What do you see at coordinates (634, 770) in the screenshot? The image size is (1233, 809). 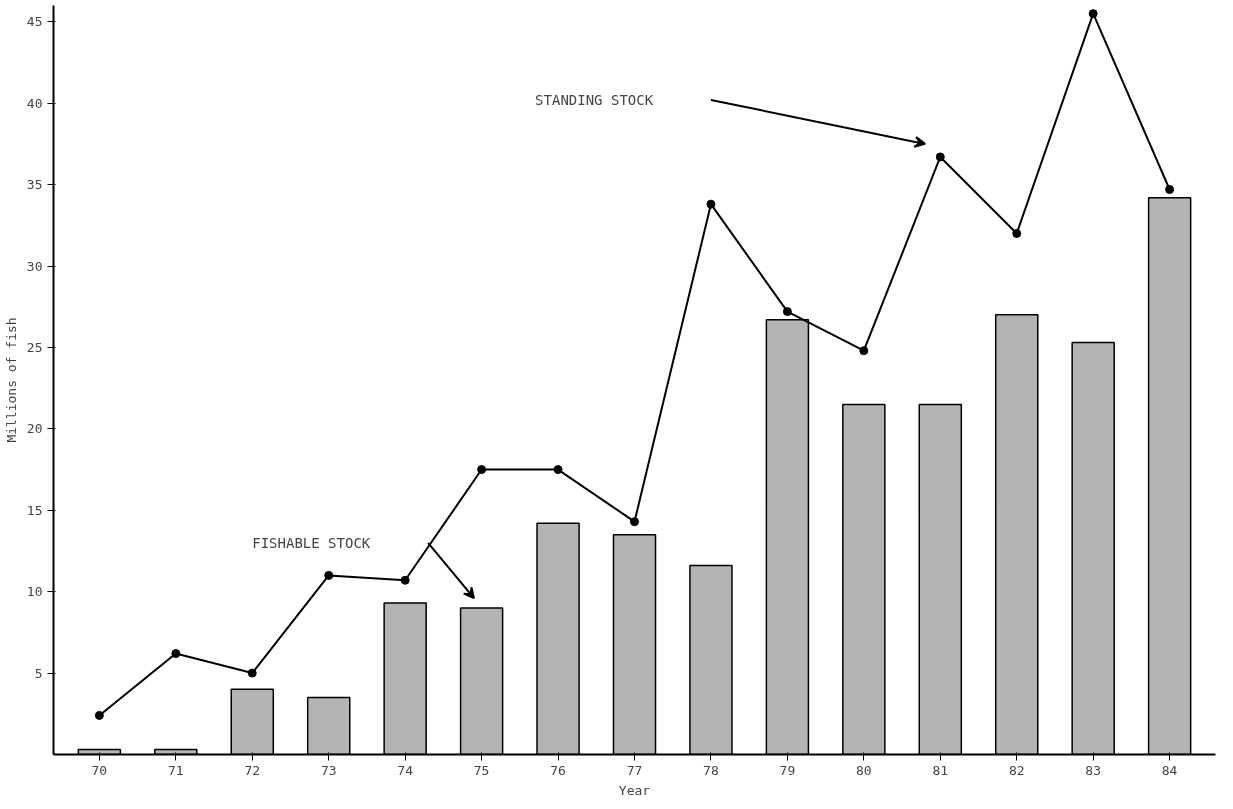 I see `x-tick-label: 77` at bounding box center [634, 770].